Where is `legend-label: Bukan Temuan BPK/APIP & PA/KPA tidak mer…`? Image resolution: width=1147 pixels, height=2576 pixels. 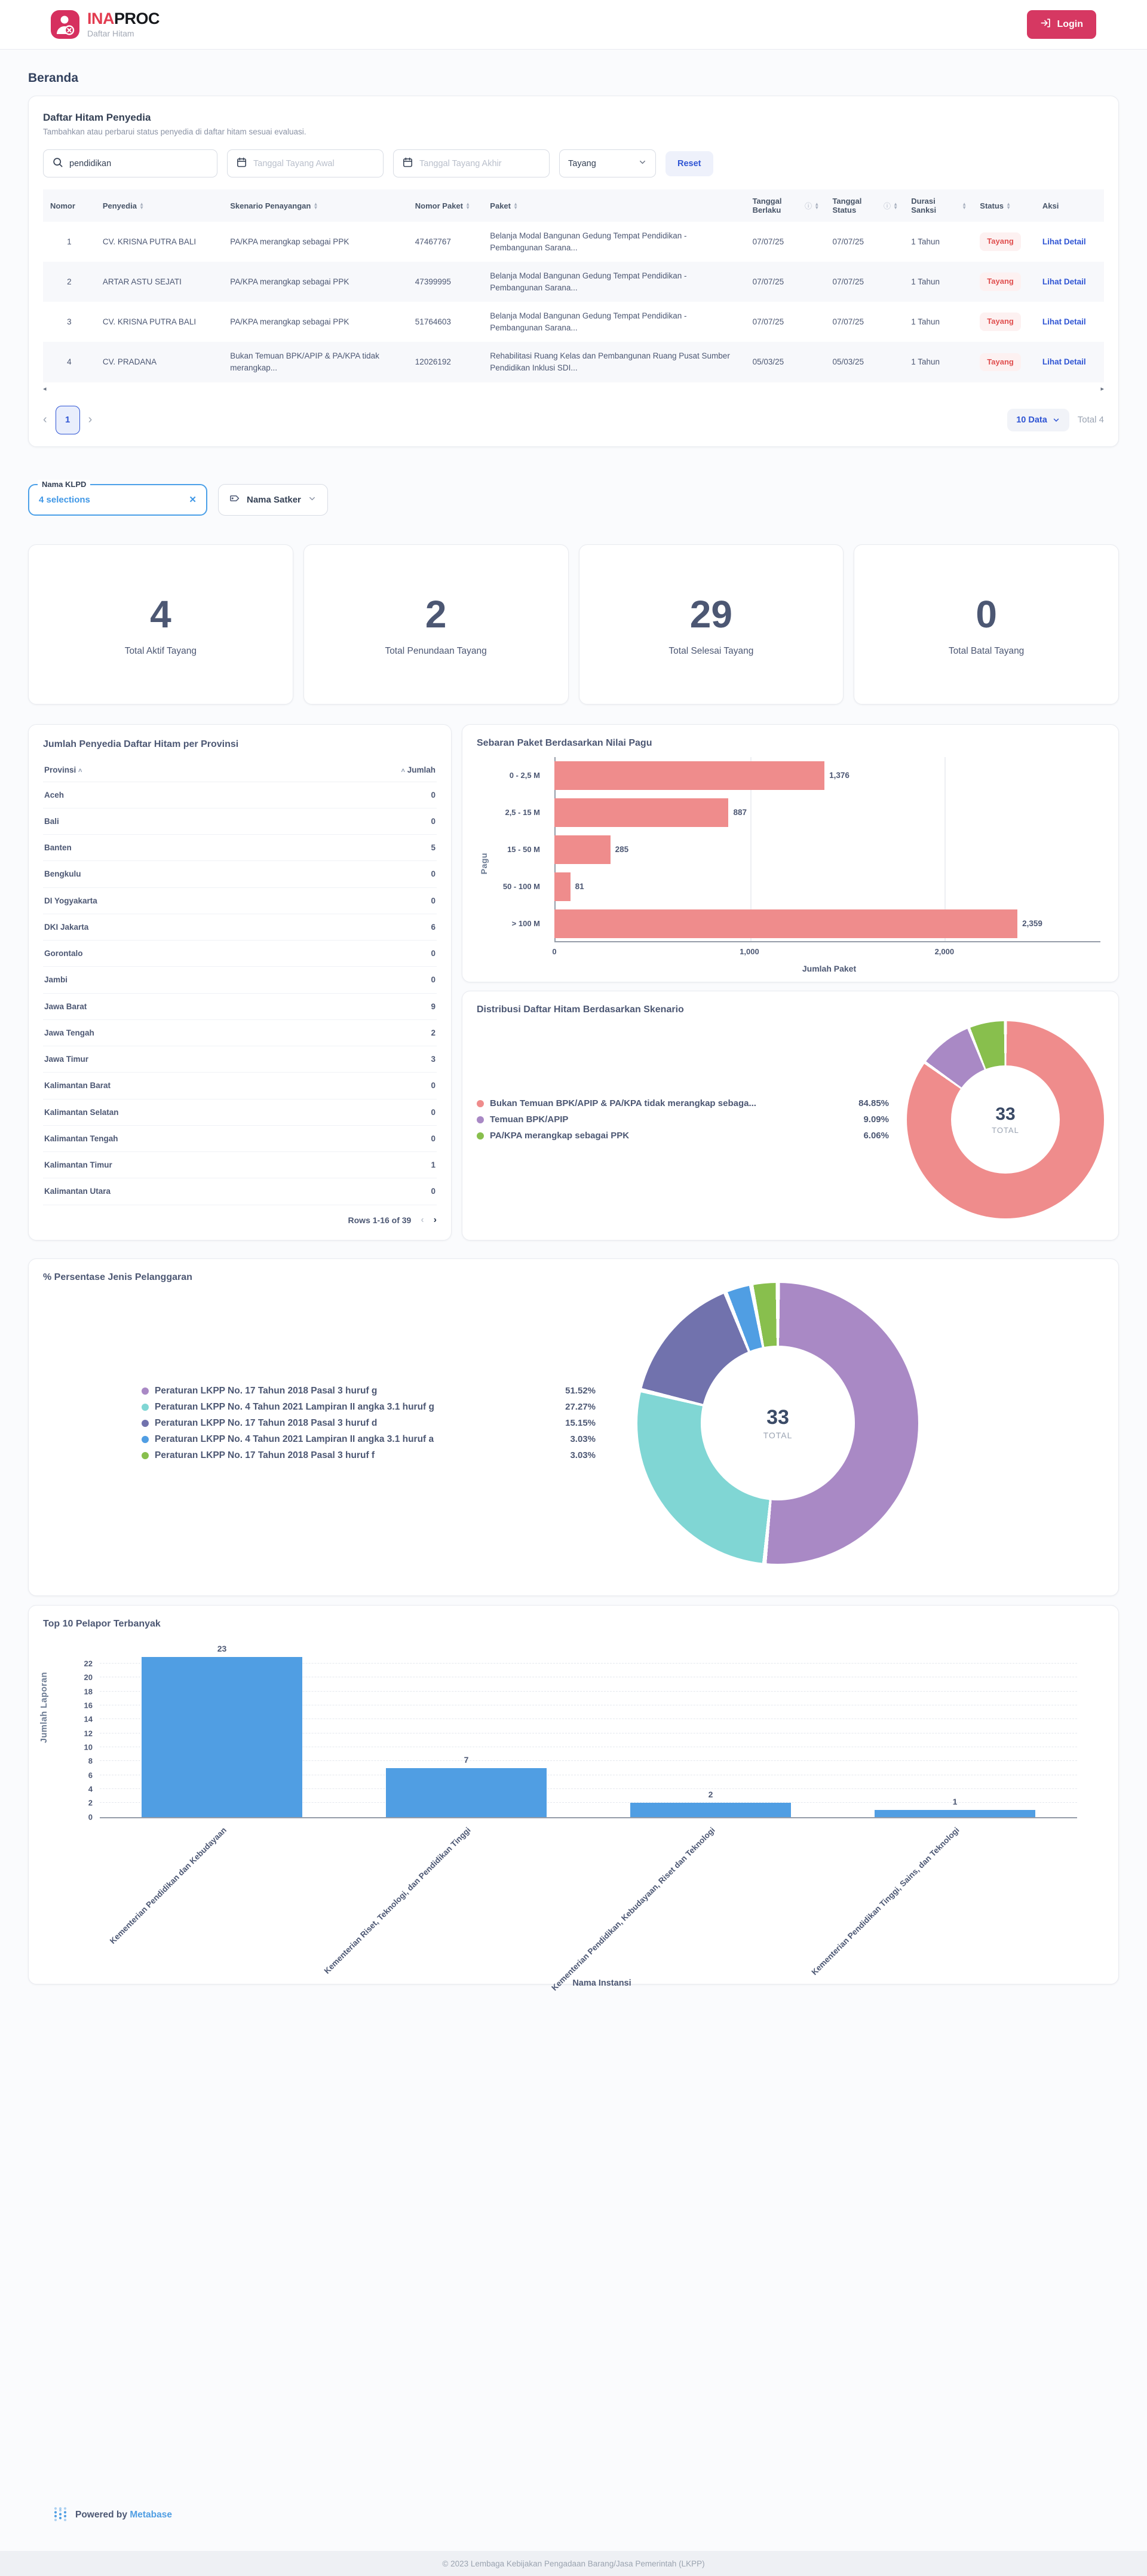 legend-label: Bukan Temuan BPK/APIP & PA/KPA tidak mer… is located at coordinates (623, 1103).